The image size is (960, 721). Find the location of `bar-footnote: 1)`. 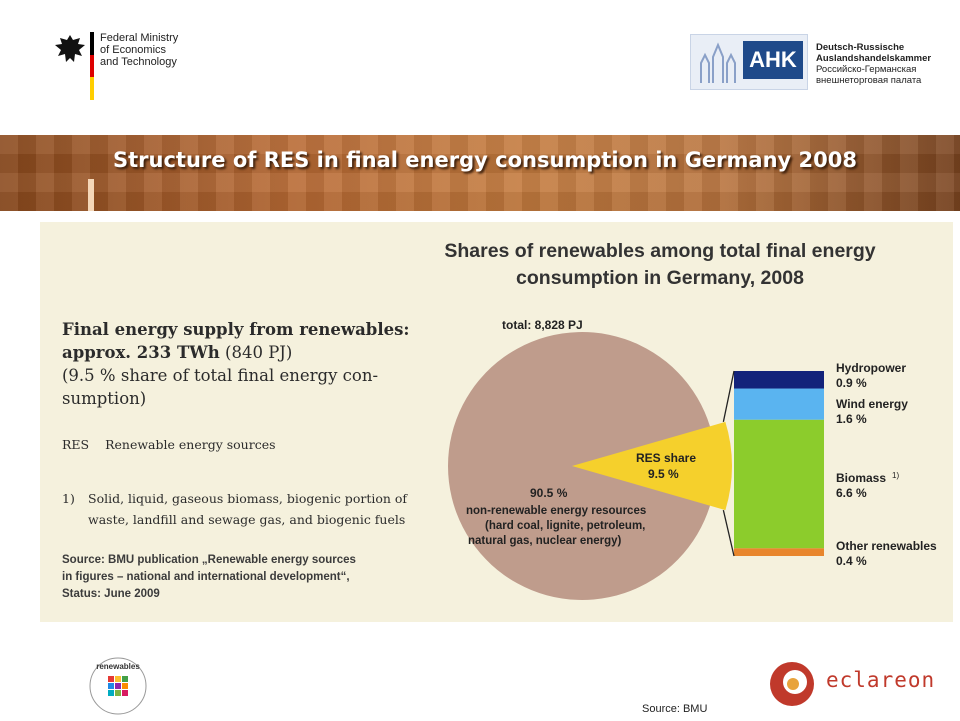

bar-footnote: 1) is located at coordinates (895, 475).